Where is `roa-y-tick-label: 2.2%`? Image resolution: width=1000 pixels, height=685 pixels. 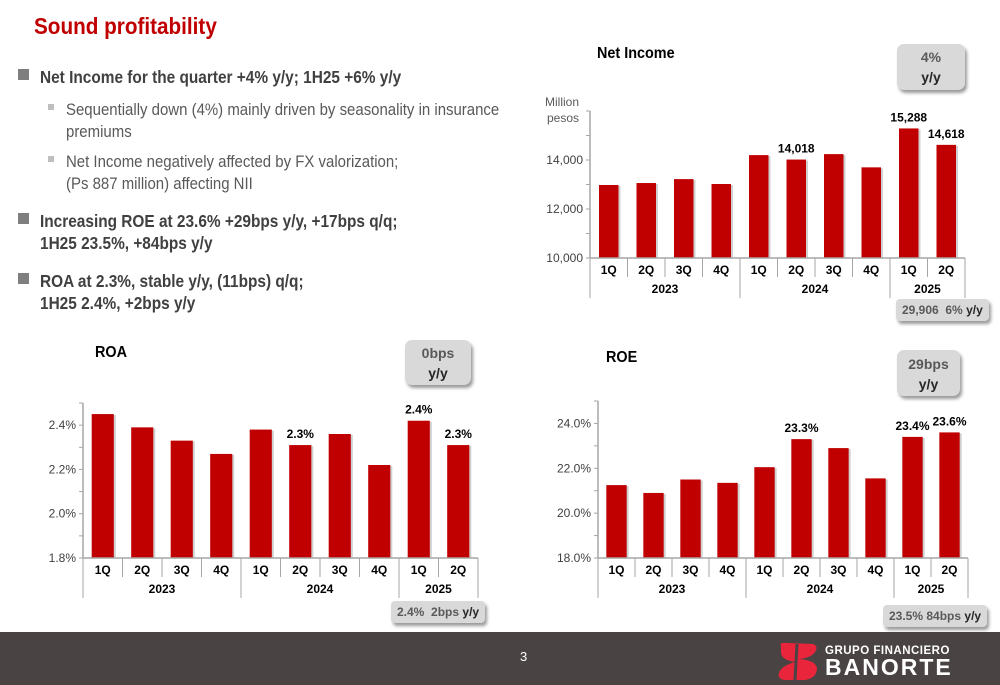
roa-y-tick-label: 2.2% is located at coordinates (63, 469).